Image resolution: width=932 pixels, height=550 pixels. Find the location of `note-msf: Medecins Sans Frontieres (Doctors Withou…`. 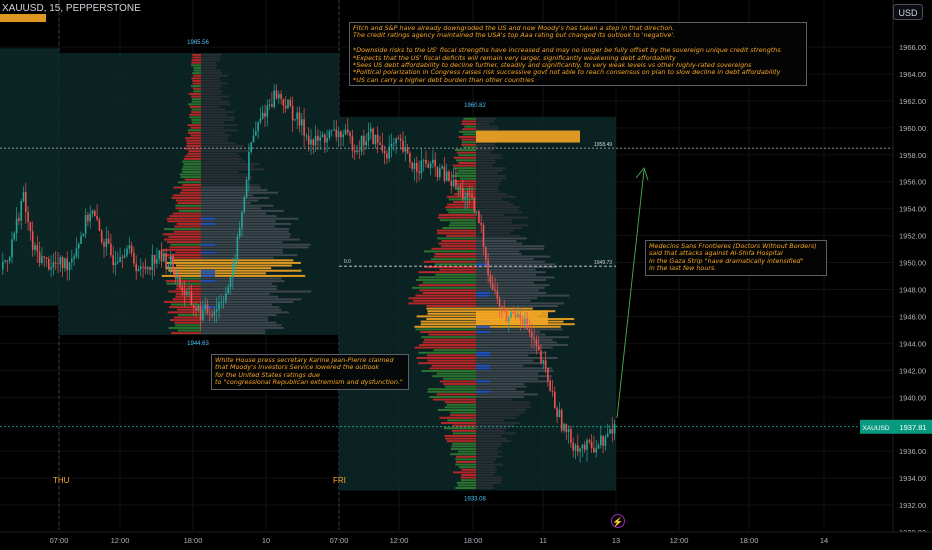

note-msf: Medecins Sans Frontieres (Doctors Withou… is located at coordinates (736, 258).